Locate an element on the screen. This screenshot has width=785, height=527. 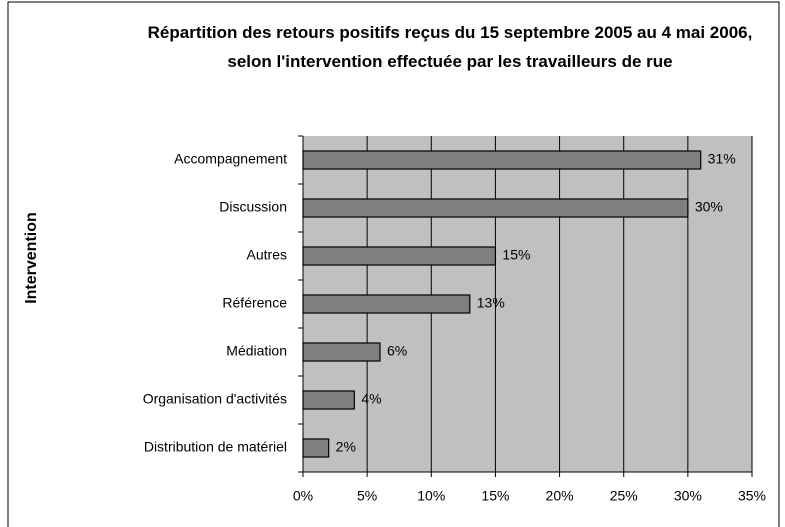
y-tick-label: Organisation d'activités is located at coordinates (215, 399).